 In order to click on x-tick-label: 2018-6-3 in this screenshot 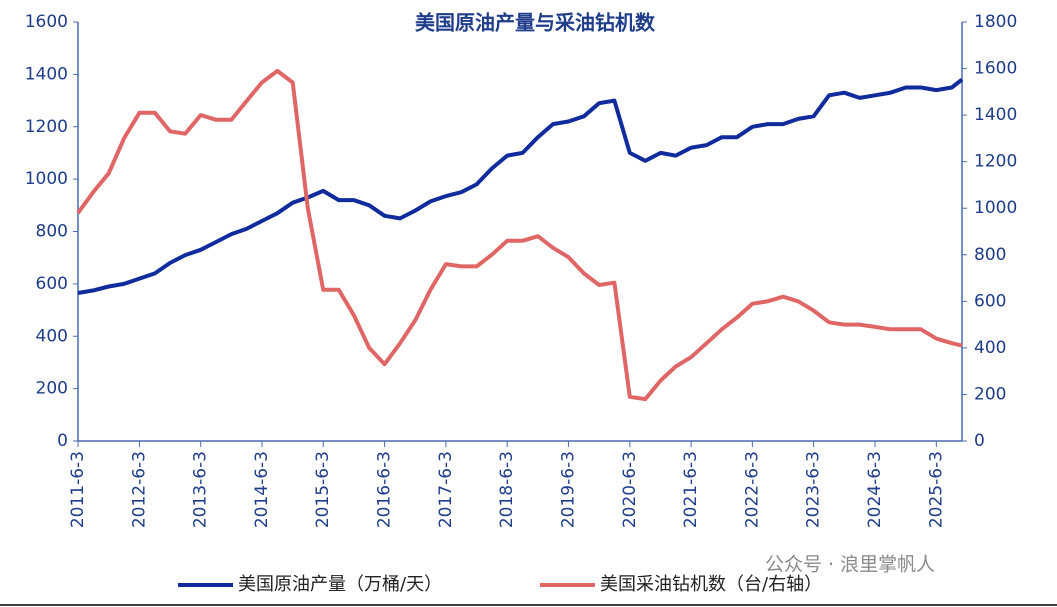, I will do `click(507, 489)`.